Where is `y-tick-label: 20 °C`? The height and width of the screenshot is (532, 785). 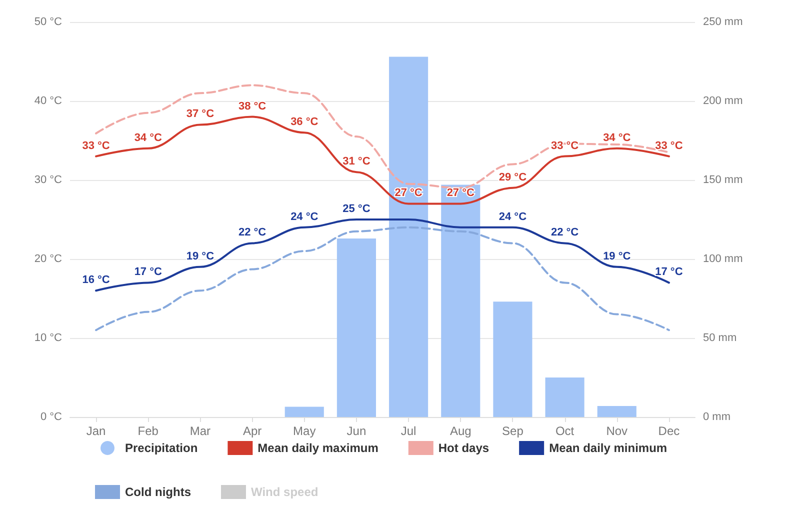
y-tick-label: 20 °C is located at coordinates (48, 259).